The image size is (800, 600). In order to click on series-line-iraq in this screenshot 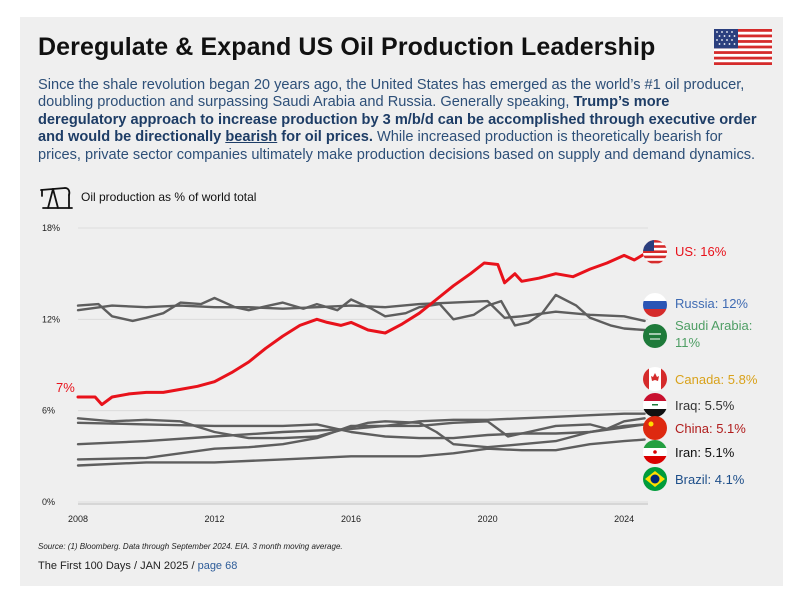, I will do `click(361, 439)`.